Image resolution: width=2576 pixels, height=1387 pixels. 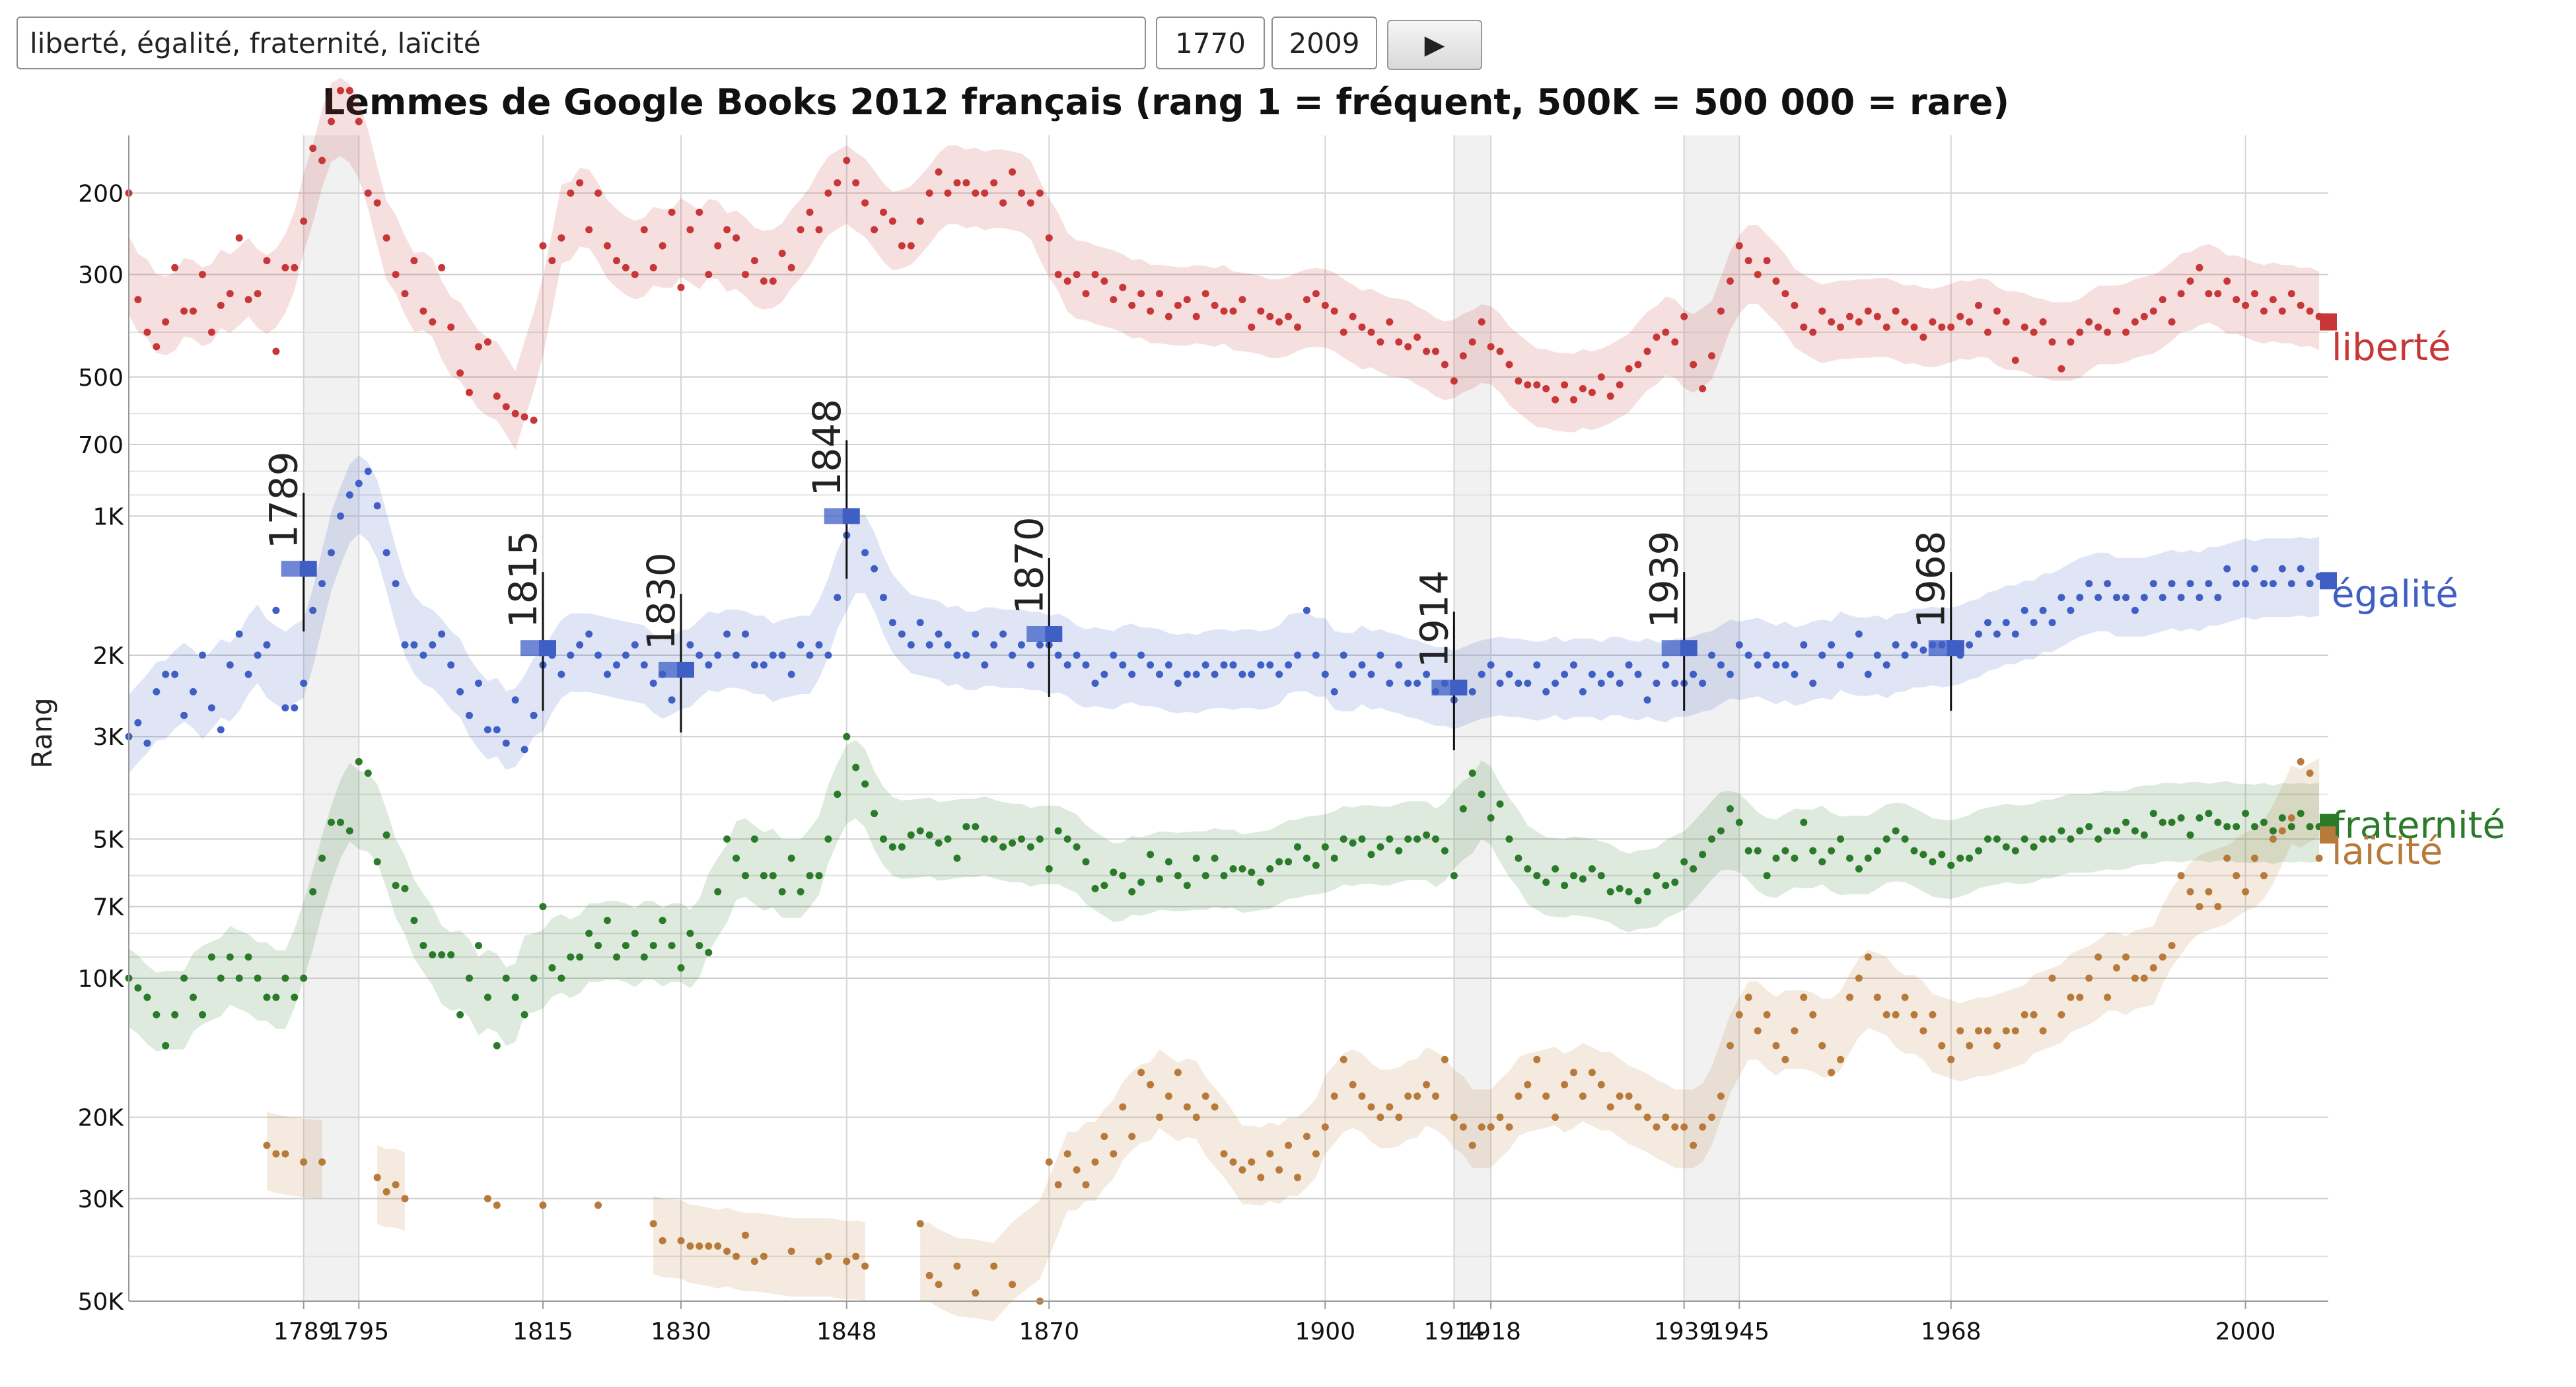 What do you see at coordinates (1210, 43) in the screenshot?
I see `start-year-field` at bounding box center [1210, 43].